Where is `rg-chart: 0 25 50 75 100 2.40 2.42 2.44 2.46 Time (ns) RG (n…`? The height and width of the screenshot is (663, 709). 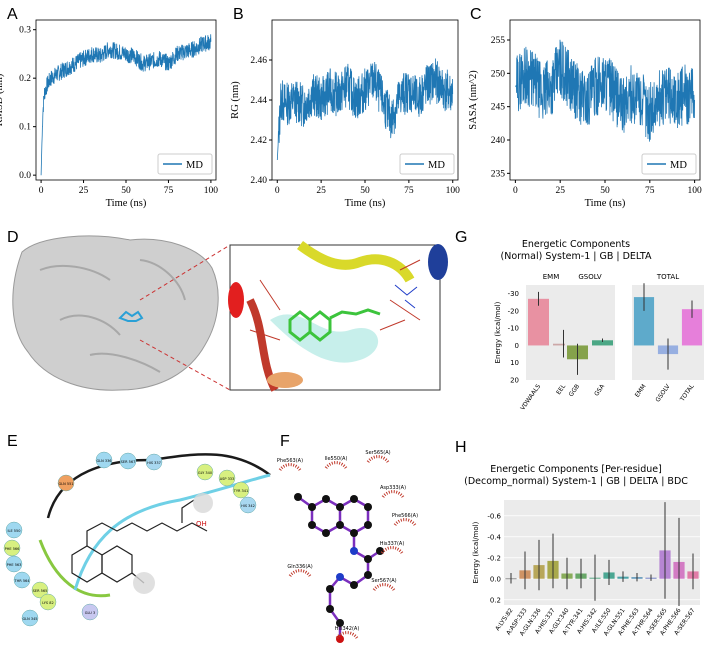 rg-chart: 0 25 50 75 100 2.40 2.42 2.44 2.46 Time (ns) RG (n… is located at coordinates (345, 114).